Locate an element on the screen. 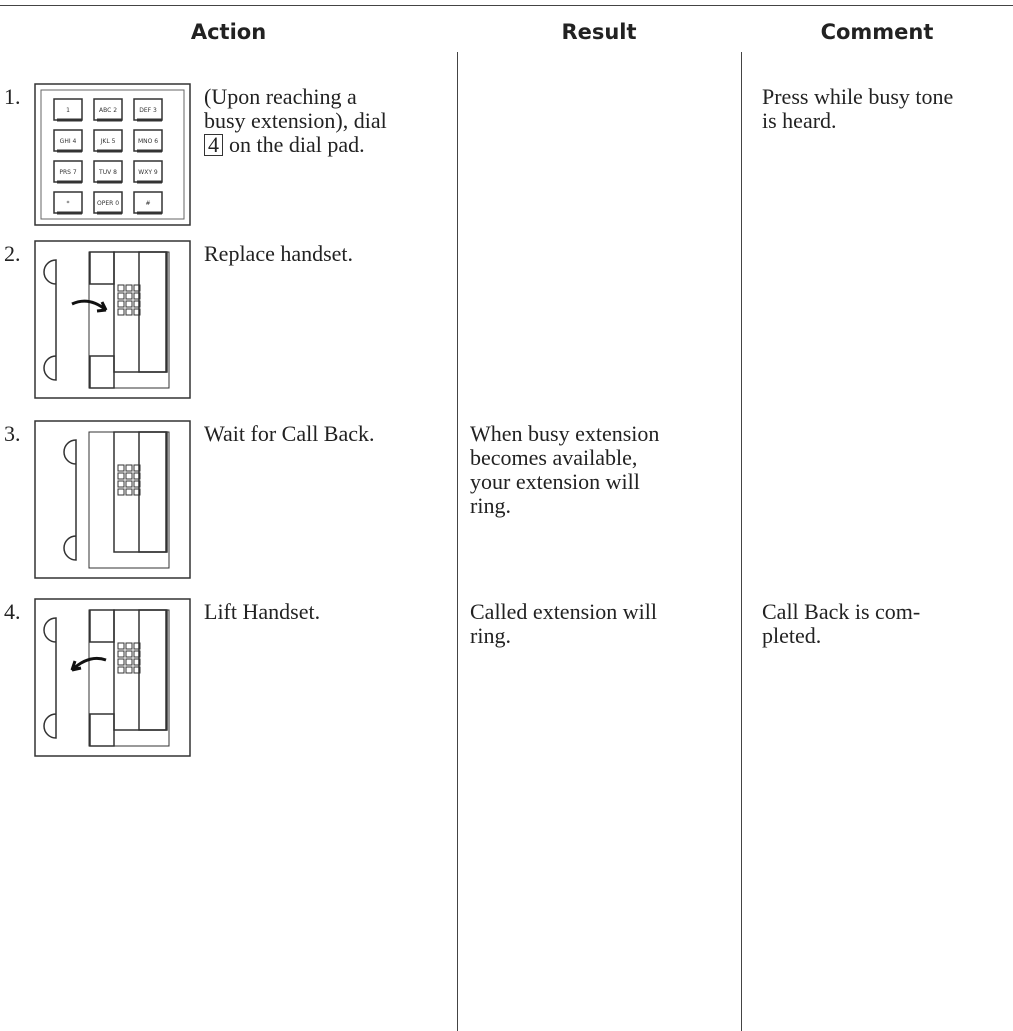  key-label: PRS 7 is located at coordinates (68, 172).